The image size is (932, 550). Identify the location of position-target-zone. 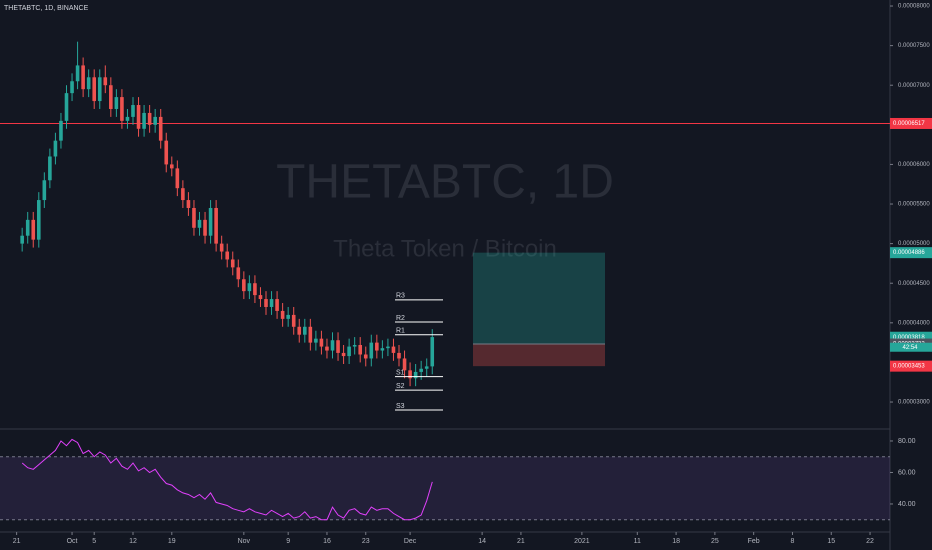
(539, 298).